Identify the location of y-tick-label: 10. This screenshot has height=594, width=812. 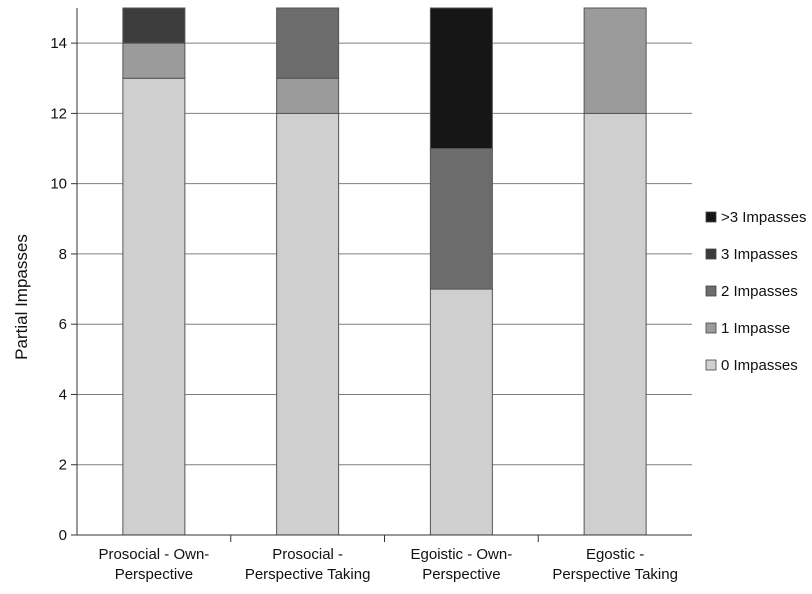
(58, 184).